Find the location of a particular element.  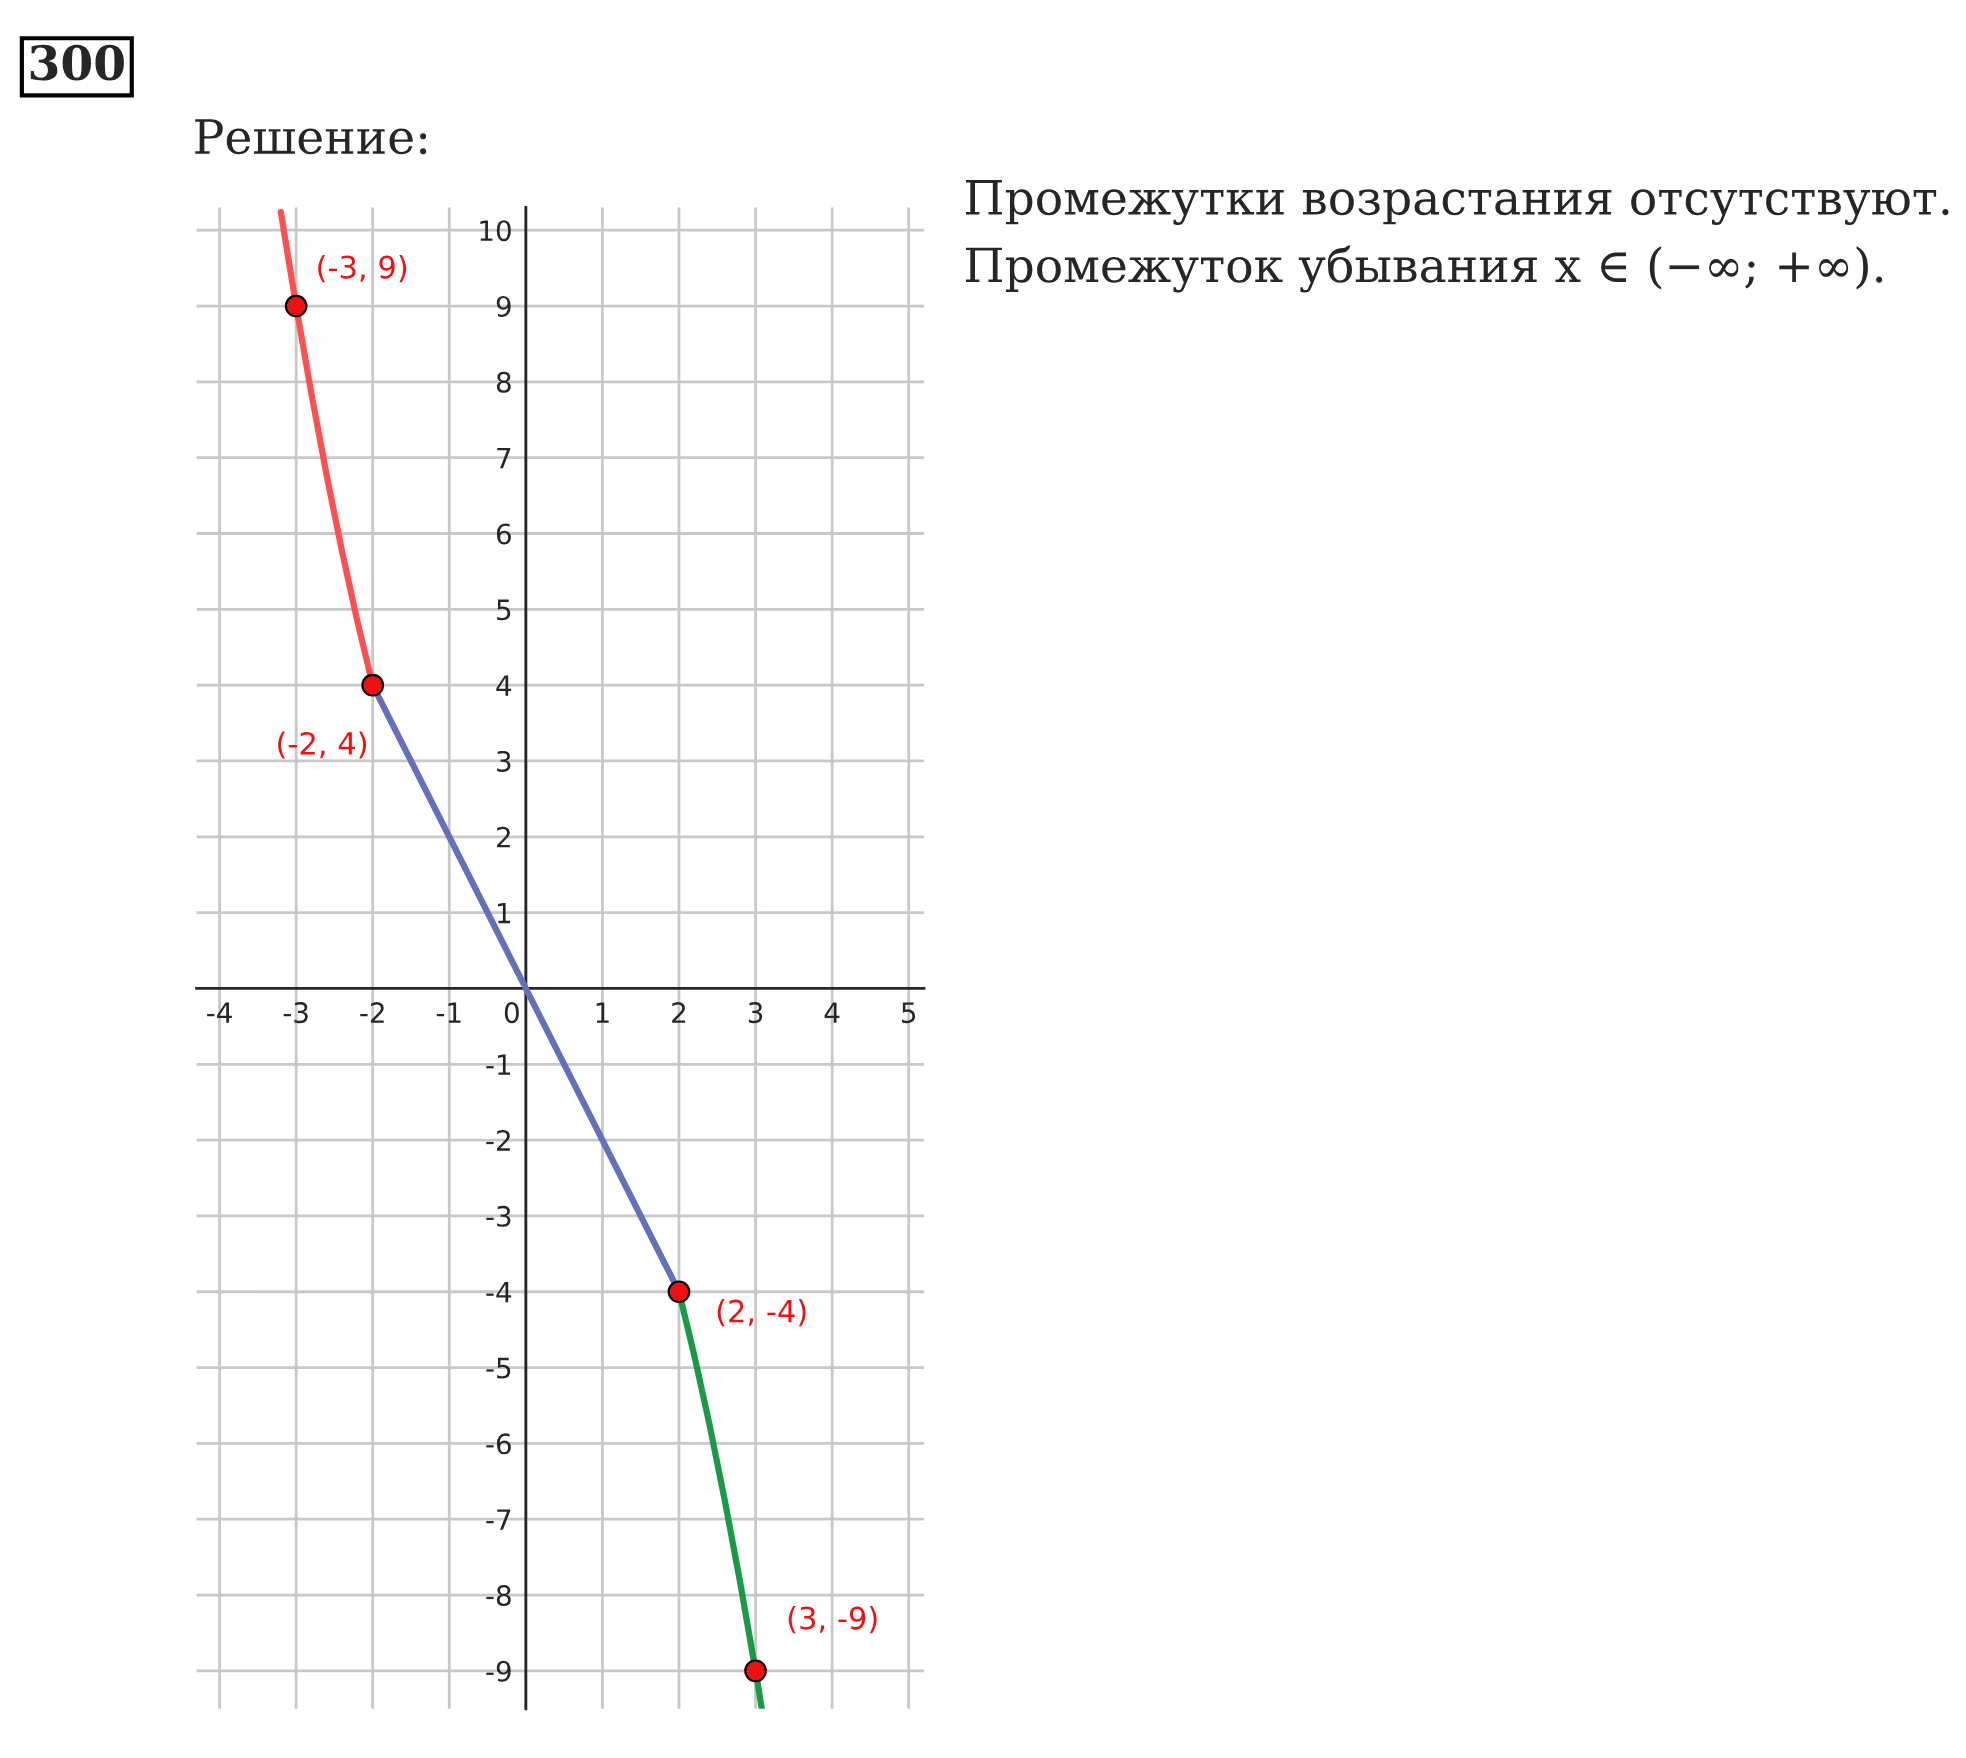

x-tick-label: -3 is located at coordinates (295, 1013).